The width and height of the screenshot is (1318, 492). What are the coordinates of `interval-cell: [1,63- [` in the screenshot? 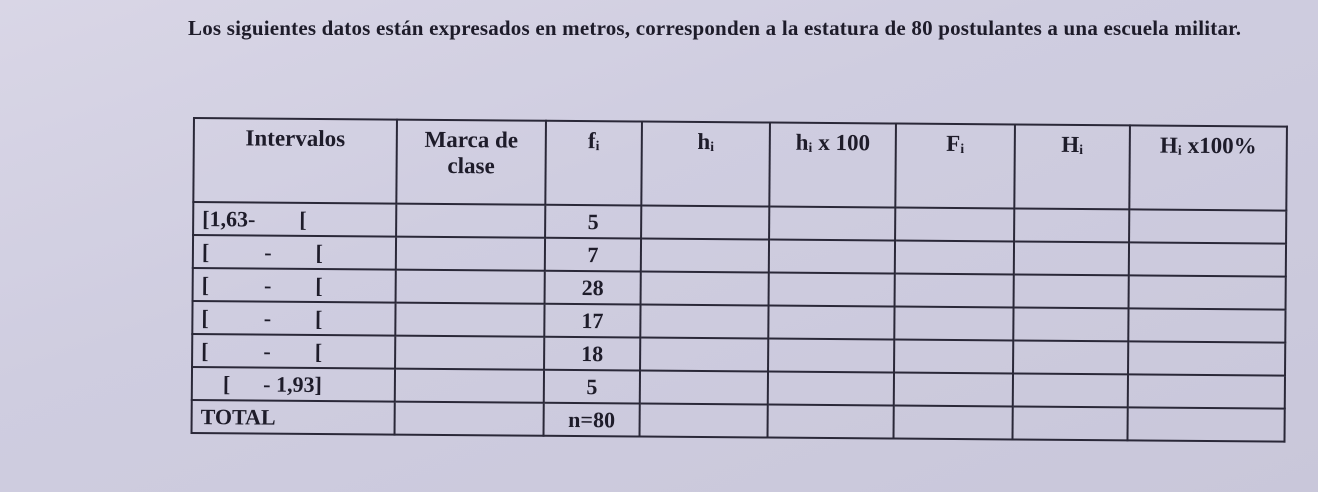 It's located at (295, 219).